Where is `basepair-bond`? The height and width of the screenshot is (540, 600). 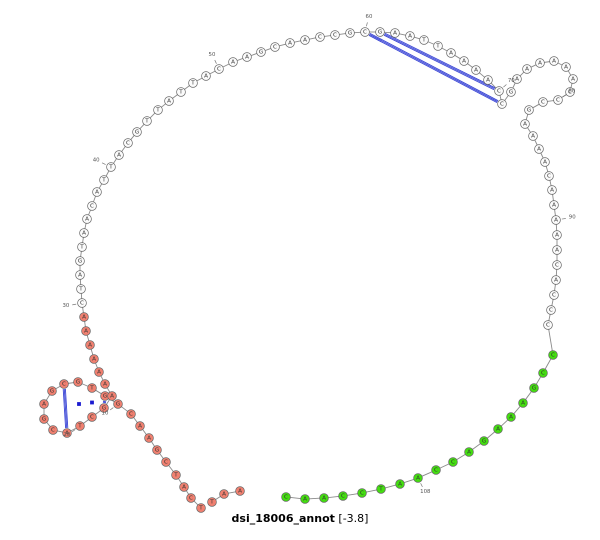
basepair-bond is located at coordinates (434, 67).